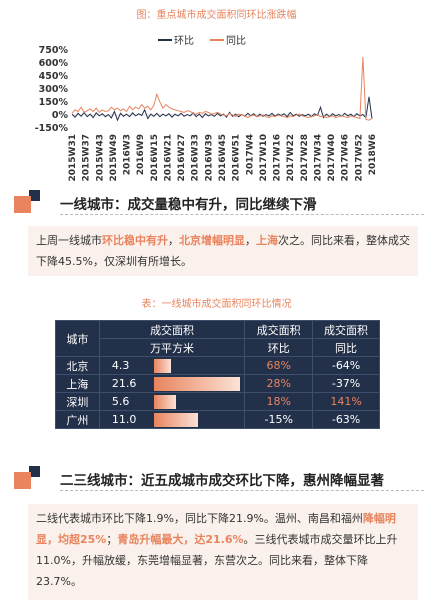 The height and width of the screenshot is (600, 433). I want to click on y-tick-label: 0%, so click(60, 115).